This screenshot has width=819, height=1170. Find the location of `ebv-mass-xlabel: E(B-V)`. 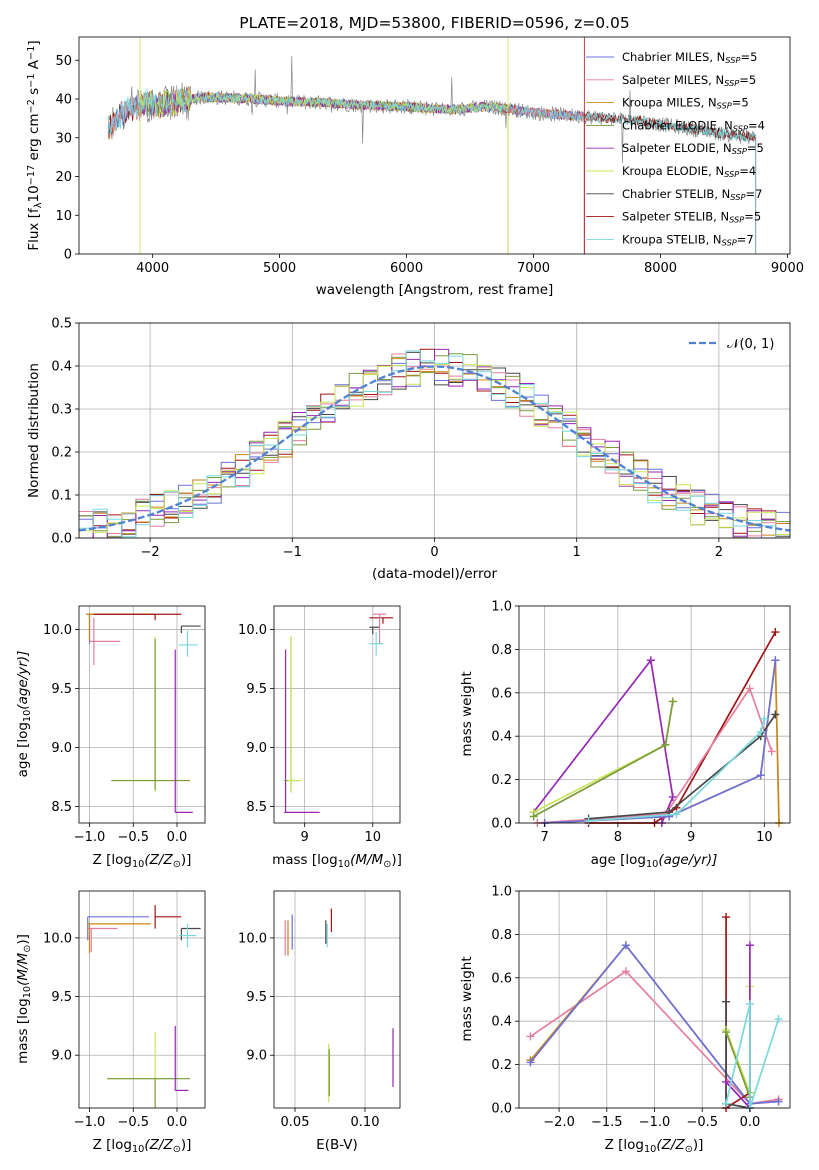

ebv-mass-xlabel: E(B-V) is located at coordinates (337, 1145).